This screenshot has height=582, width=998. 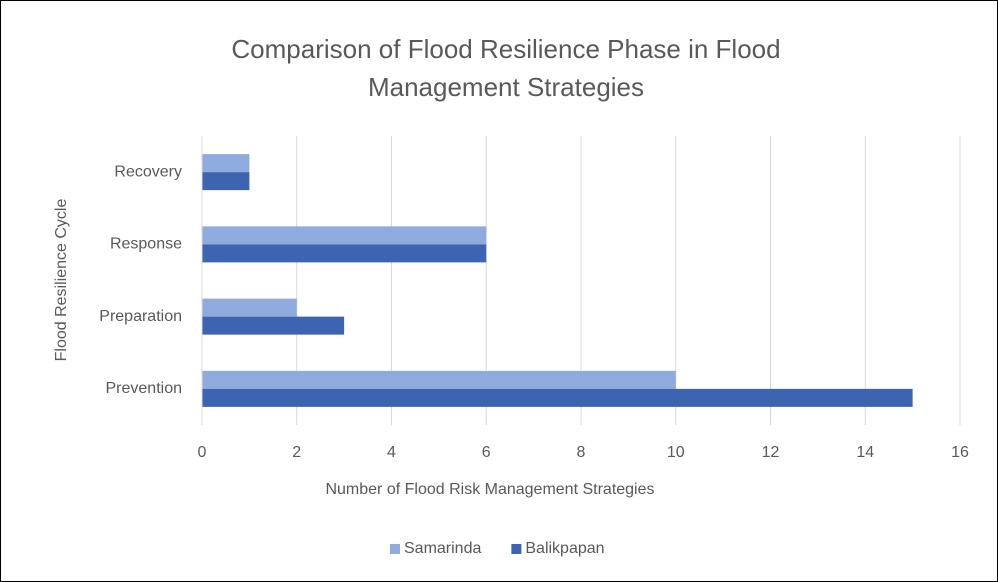 I want to click on x-tick-label: 10, so click(x=676, y=452).